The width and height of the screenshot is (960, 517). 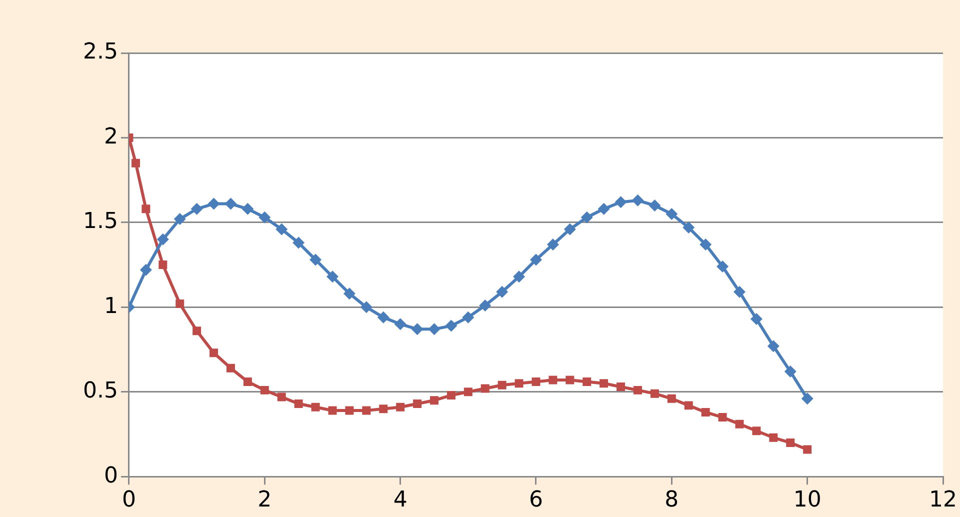 I want to click on x-tick-label: 2, so click(x=265, y=500).